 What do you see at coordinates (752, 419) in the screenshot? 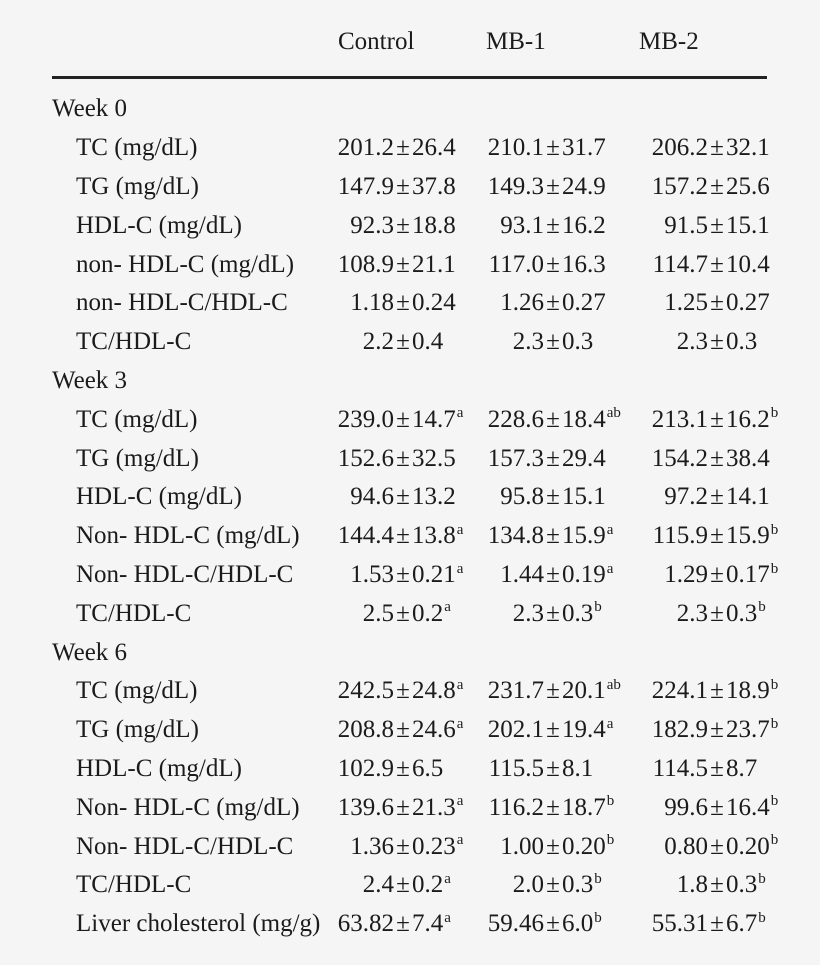
I see `error-value: 16.2b` at bounding box center [752, 419].